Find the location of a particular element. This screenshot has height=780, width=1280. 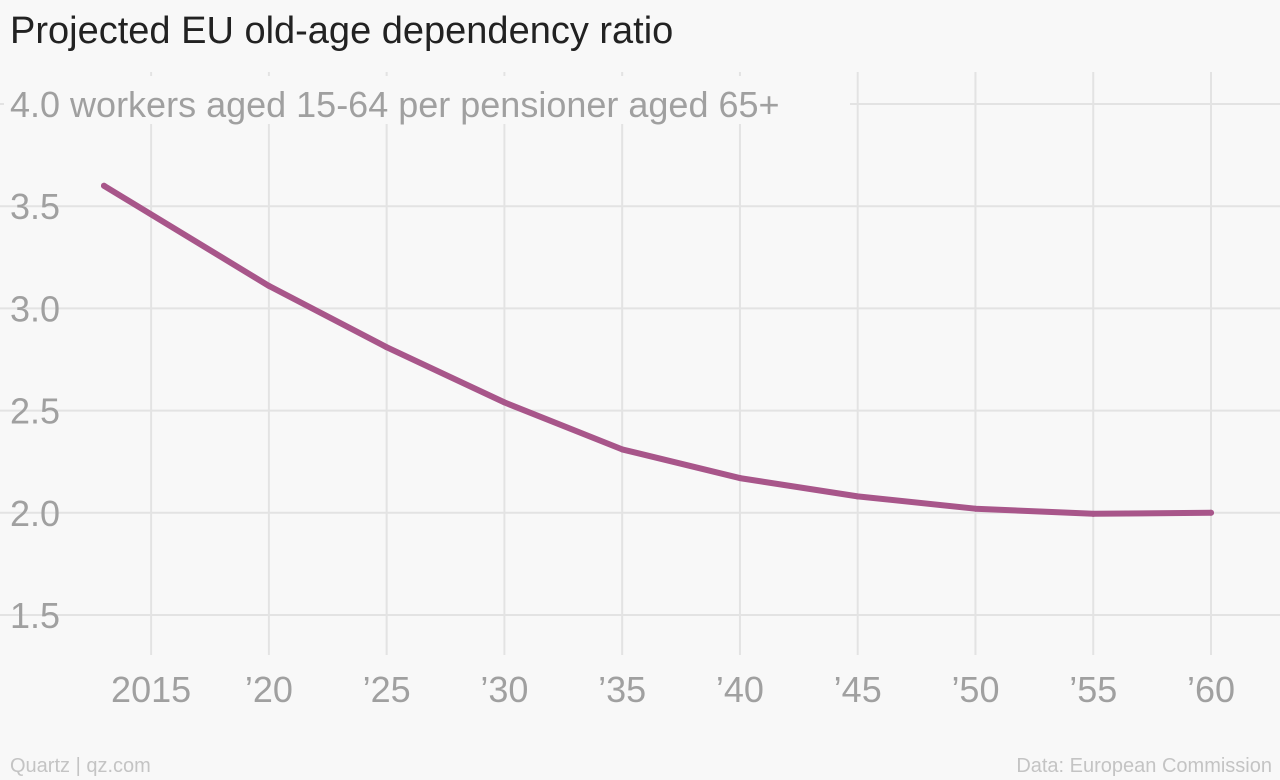

x-tick-label: ’35 is located at coordinates (622, 689).